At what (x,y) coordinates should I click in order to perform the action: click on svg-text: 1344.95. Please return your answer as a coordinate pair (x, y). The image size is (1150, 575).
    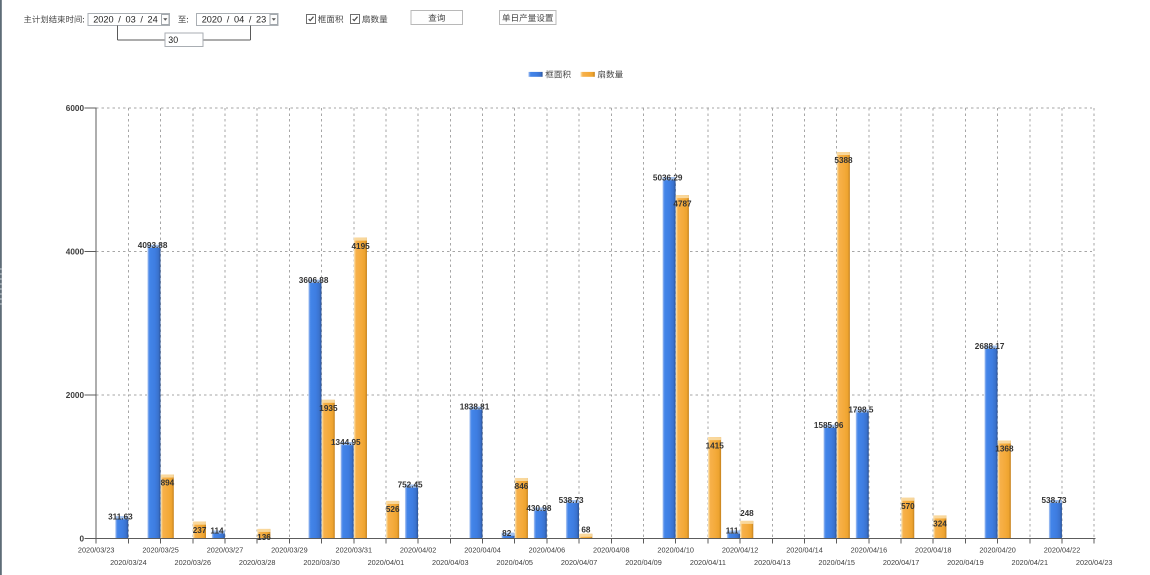
    Looking at the image, I should click on (346, 442).